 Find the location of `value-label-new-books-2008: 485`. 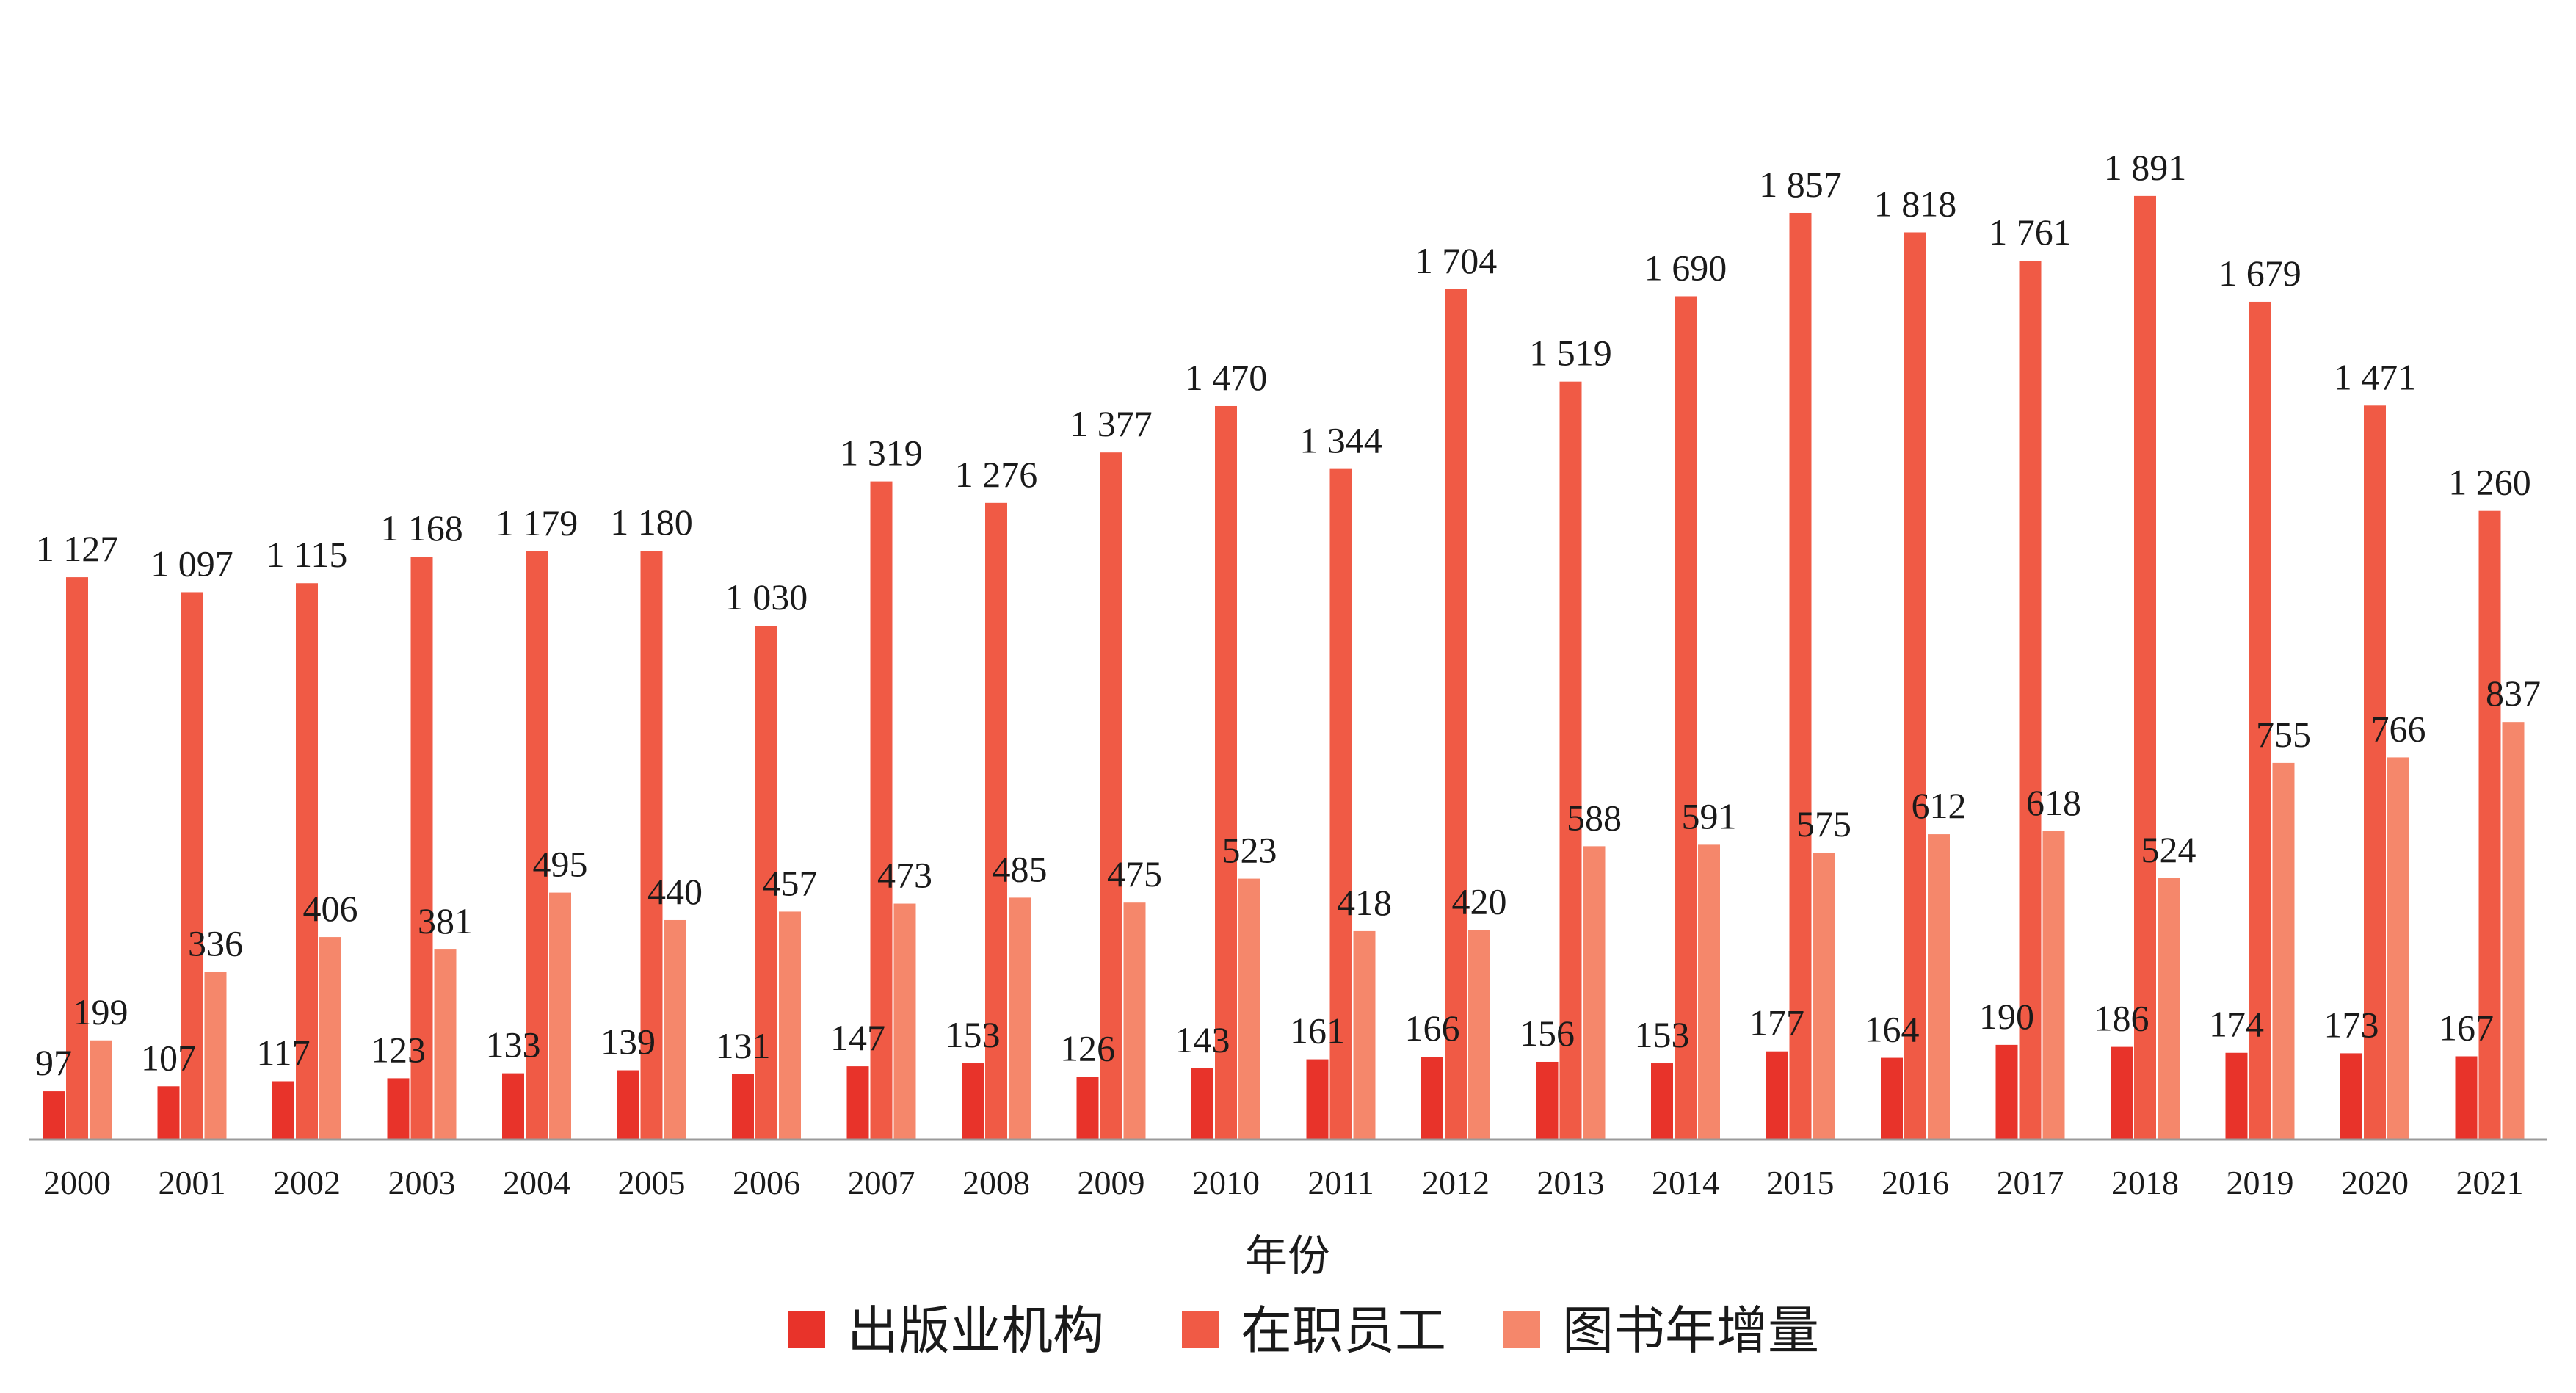

value-label-new-books-2008: 485 is located at coordinates (1021, 868).